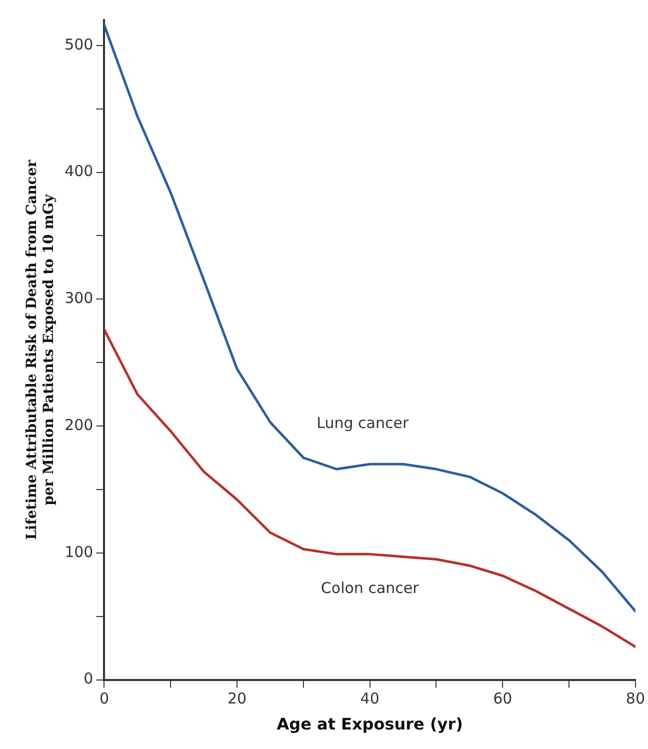  Describe the element at coordinates (79, 425) in the screenshot. I see `y-tick-label: 200` at that location.